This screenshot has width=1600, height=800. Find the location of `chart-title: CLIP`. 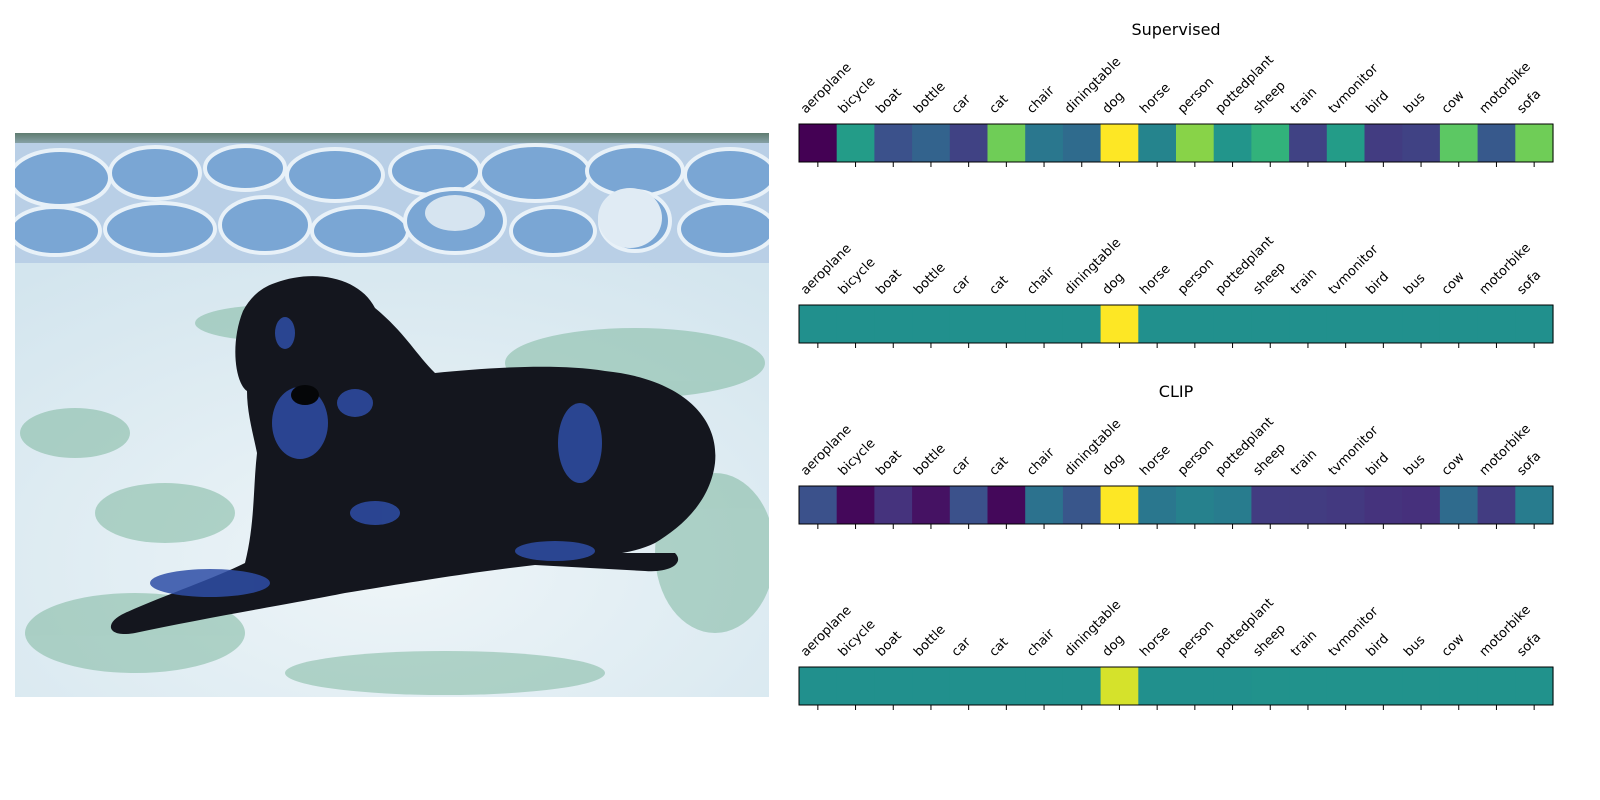

chart-title: CLIP is located at coordinates (1176, 391).